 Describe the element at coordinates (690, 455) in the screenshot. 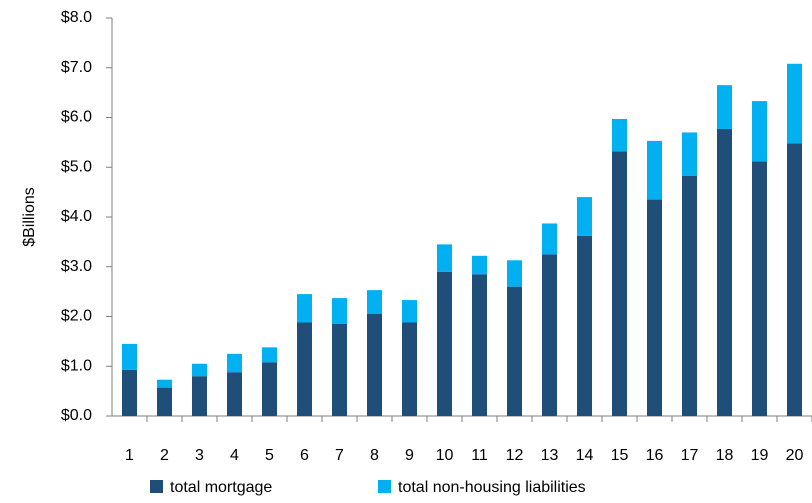

I see `x-tick-label: 17` at that location.